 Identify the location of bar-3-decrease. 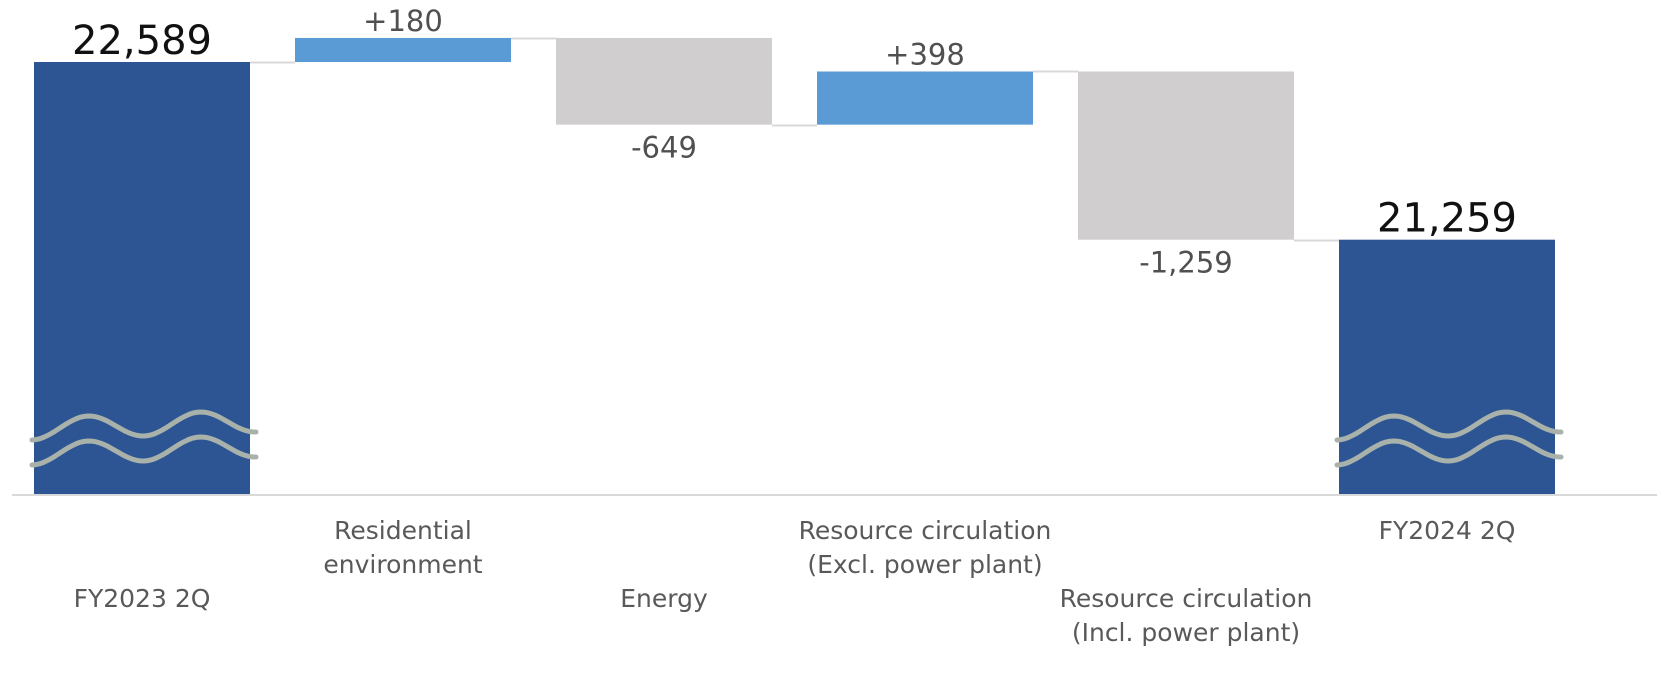
(664, 81).